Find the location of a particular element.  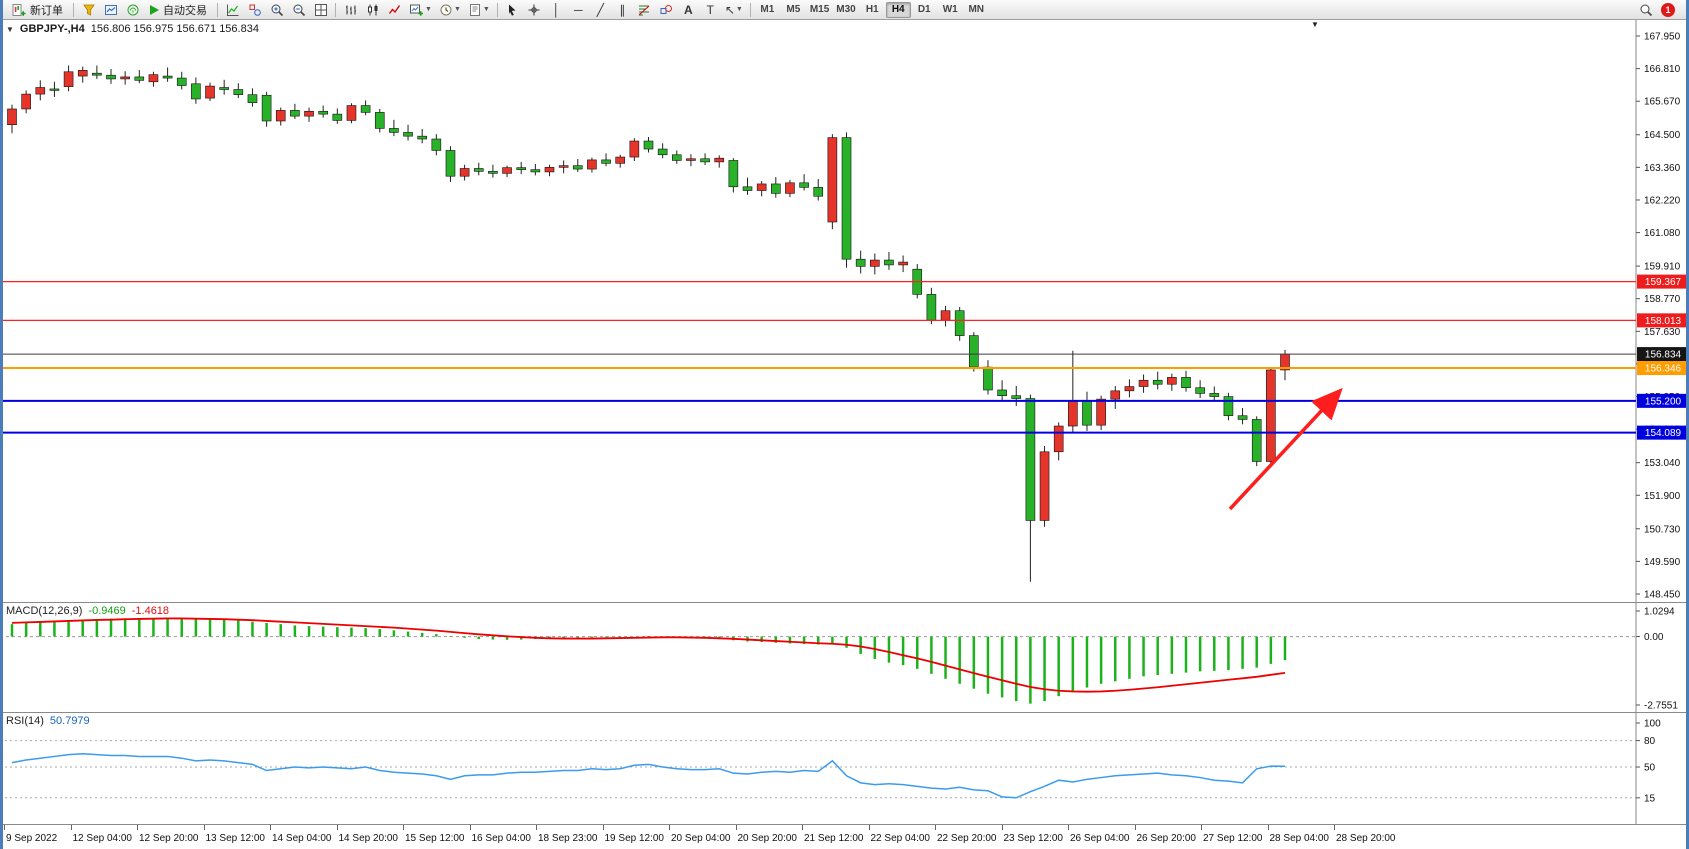

crosshair-button is located at coordinates (534, 9).